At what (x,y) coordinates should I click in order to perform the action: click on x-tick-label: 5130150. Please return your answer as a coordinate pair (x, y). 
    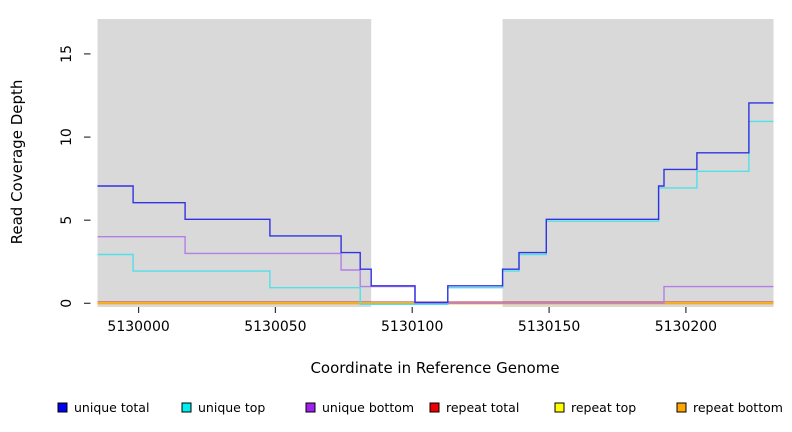
    Looking at the image, I should click on (549, 327).